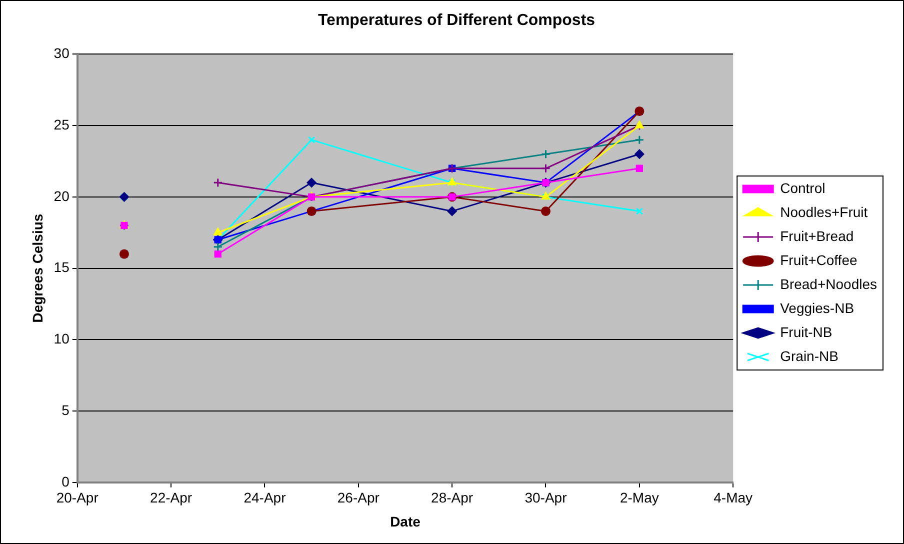 The height and width of the screenshot is (544, 904). I want to click on x-tick-label: 2-May, so click(639, 498).